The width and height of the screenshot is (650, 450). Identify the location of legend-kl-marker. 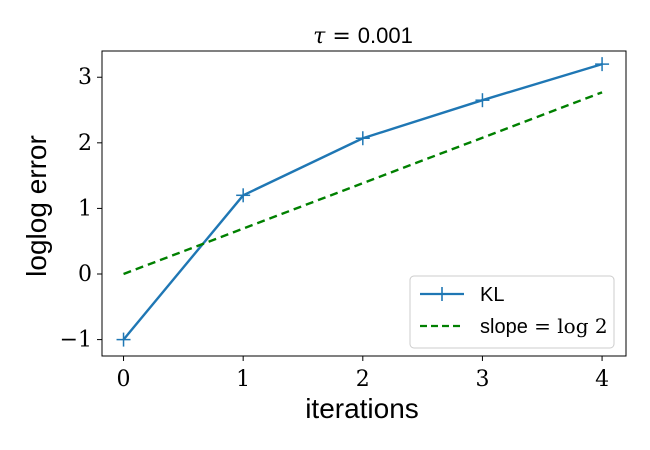
(442, 294).